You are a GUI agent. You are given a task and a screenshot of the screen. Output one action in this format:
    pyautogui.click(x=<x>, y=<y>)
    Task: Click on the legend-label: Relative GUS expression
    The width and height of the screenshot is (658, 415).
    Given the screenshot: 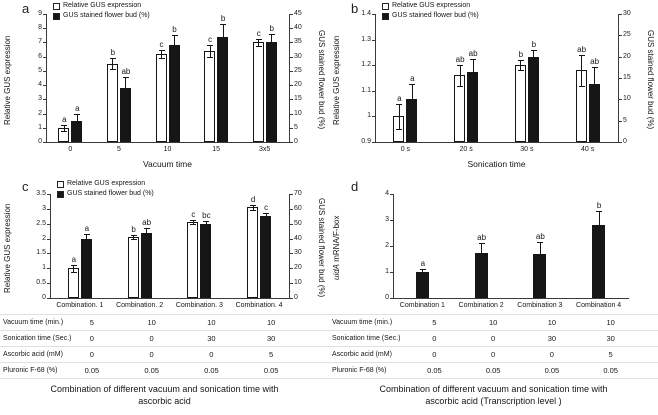 What is the action you would take?
    pyautogui.click(x=431, y=5)
    